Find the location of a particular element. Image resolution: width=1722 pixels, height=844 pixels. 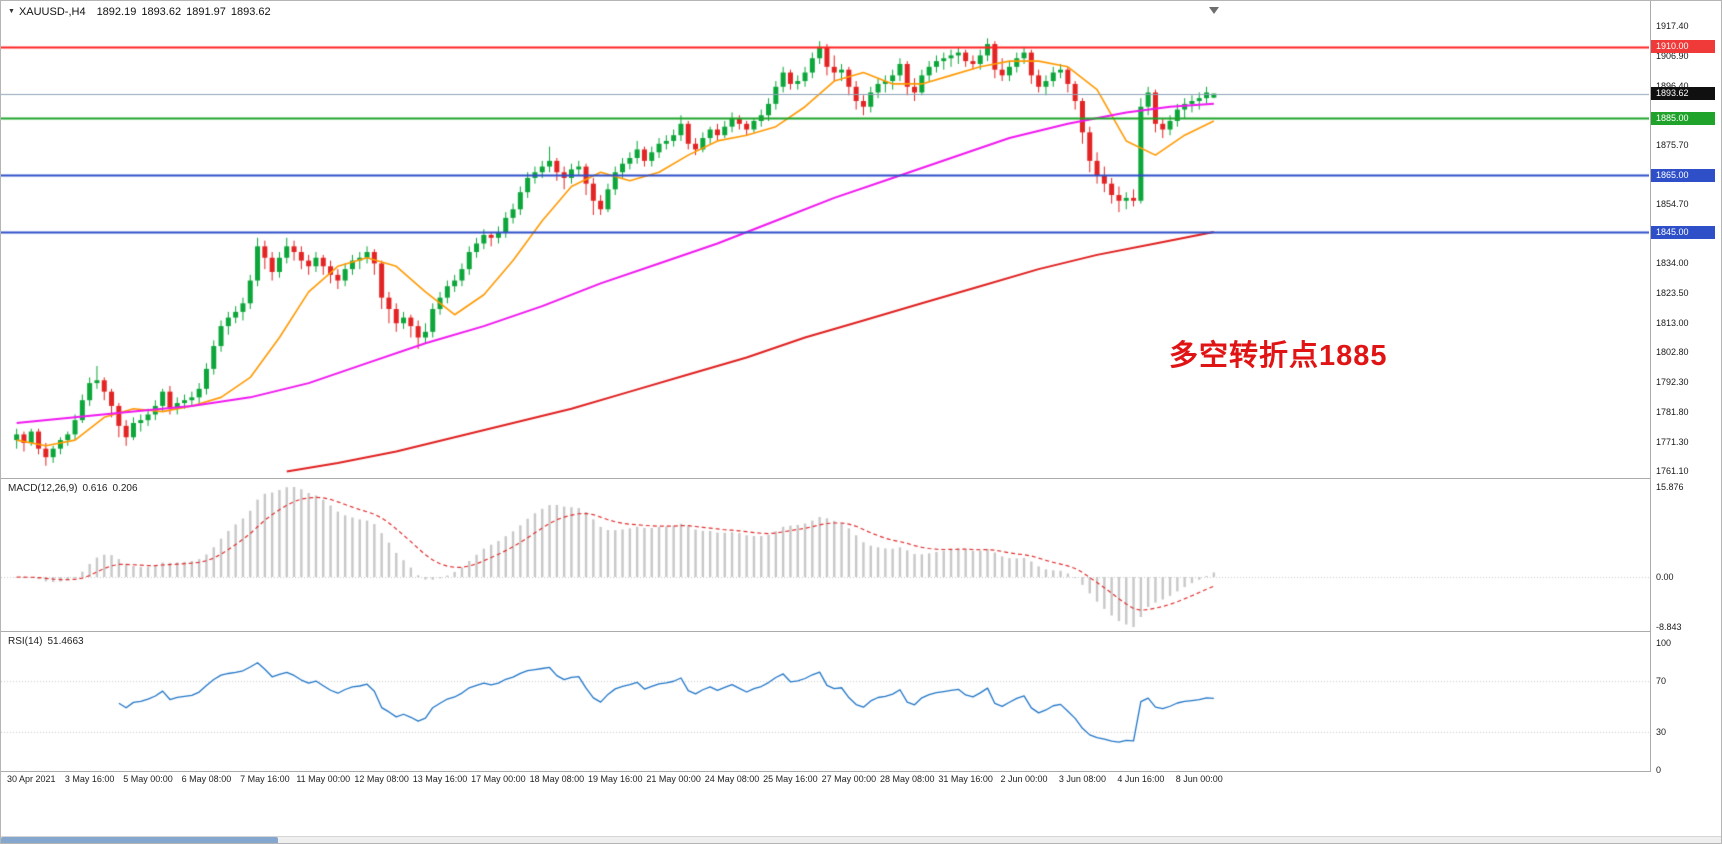

price-tick-label: 1813.00 is located at coordinates (1672, 323).